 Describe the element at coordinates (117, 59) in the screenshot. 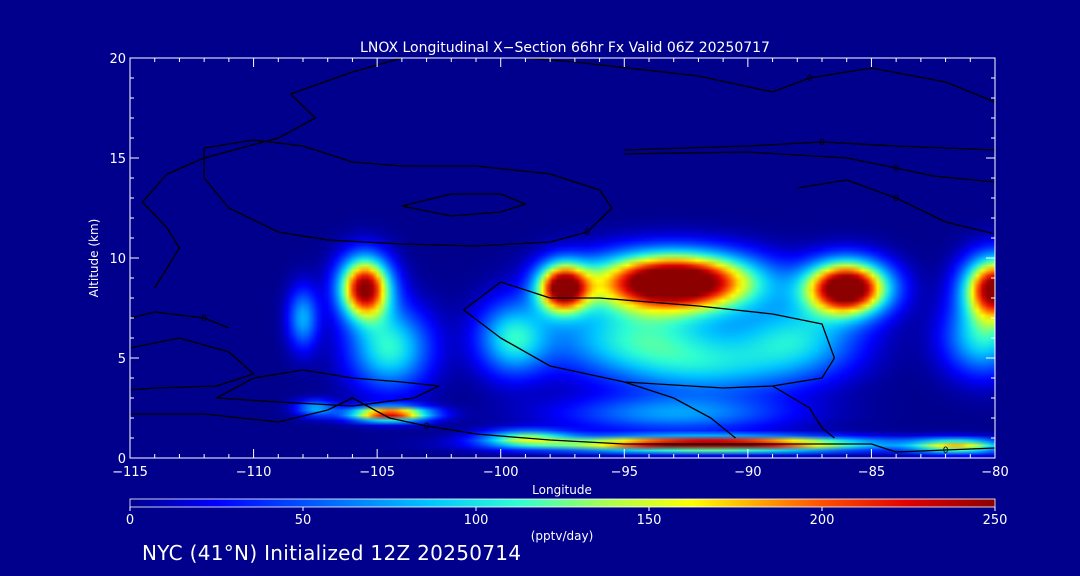

I see `y-tick-label: 20` at that location.